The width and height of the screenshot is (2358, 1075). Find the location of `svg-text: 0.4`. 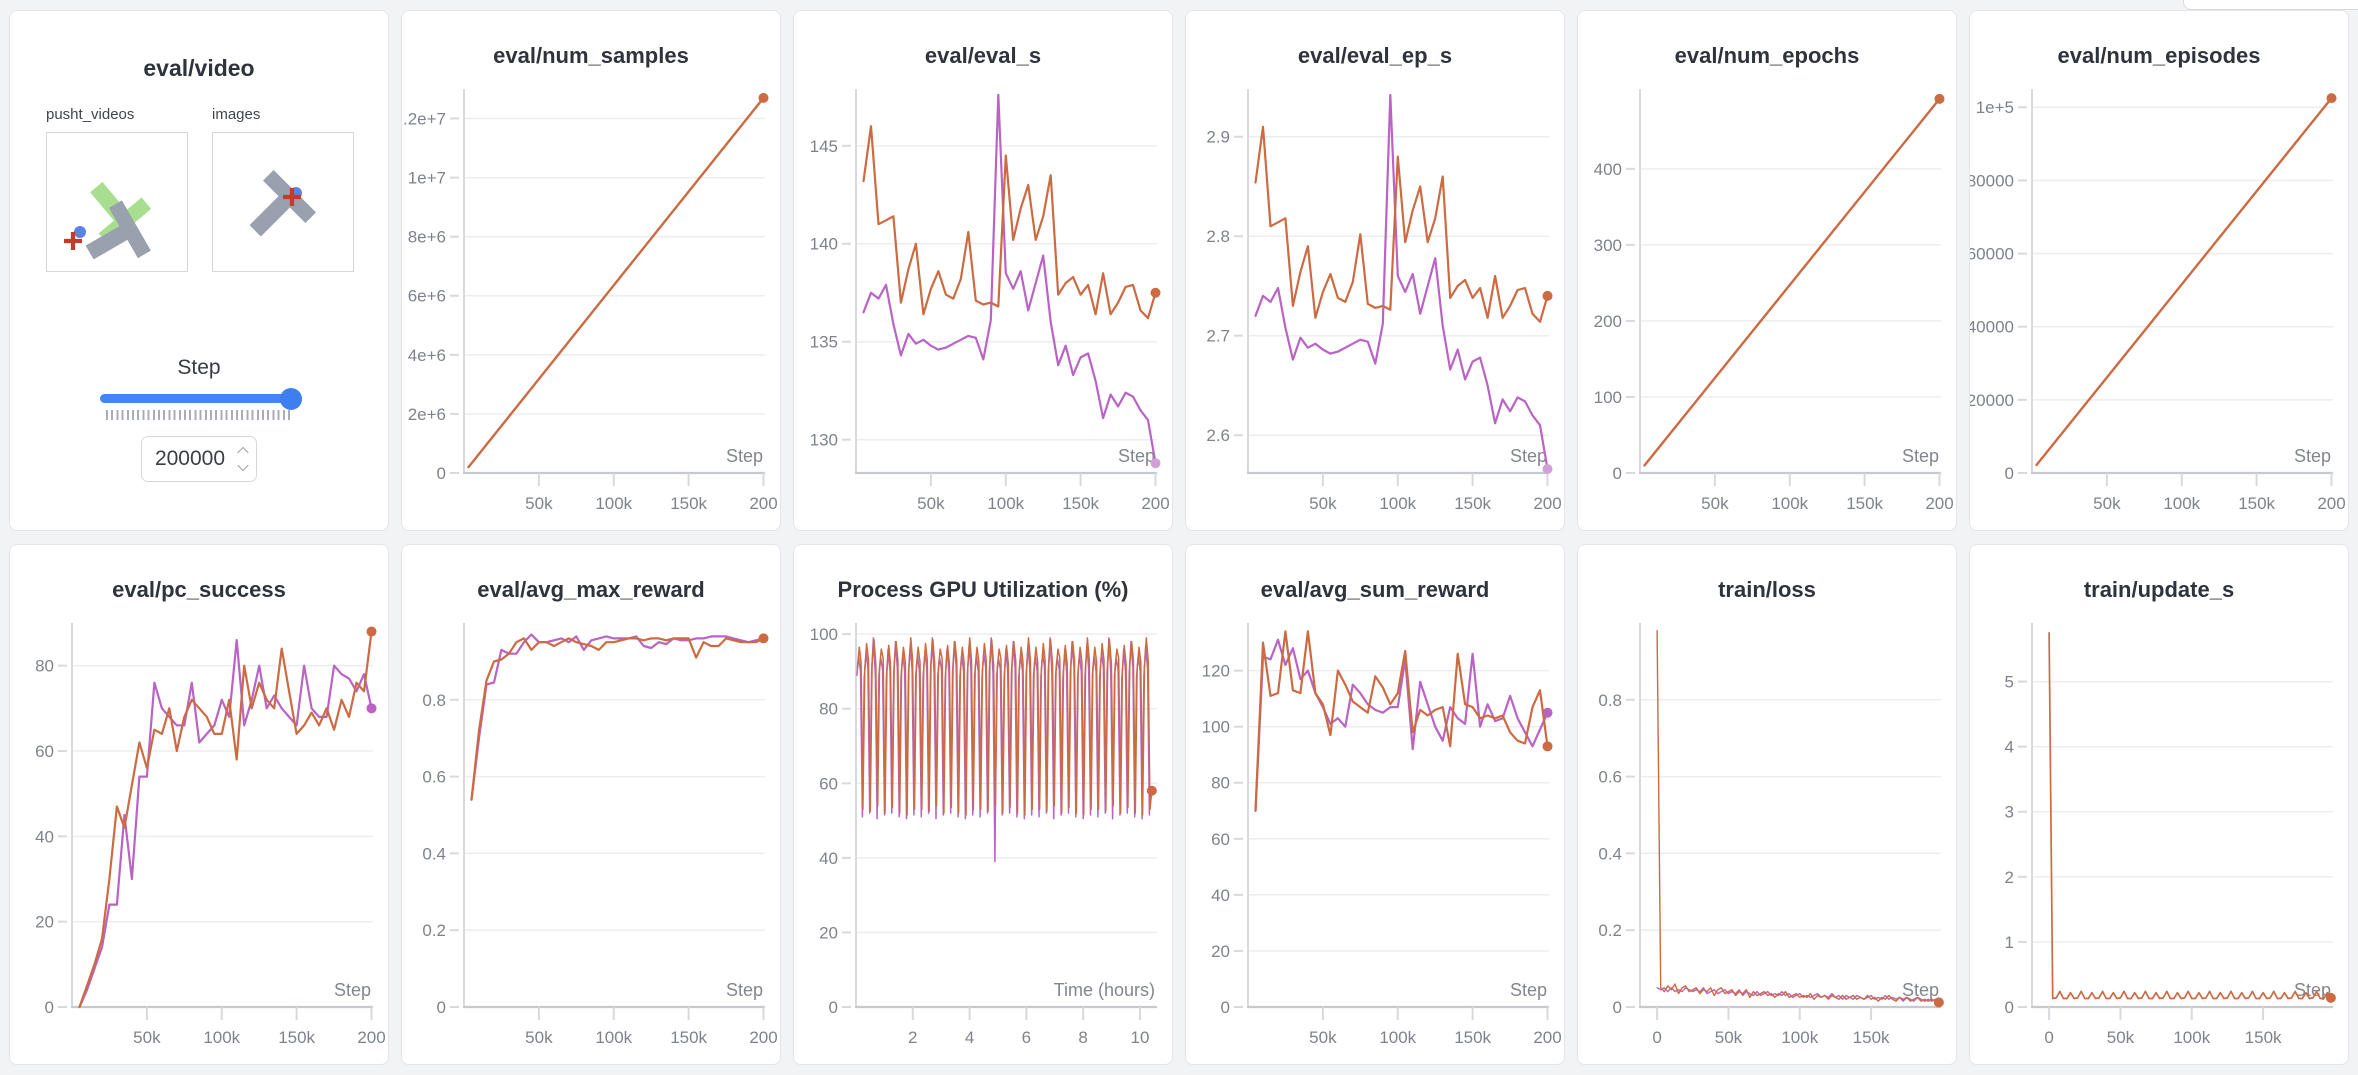

svg-text: 0.4 is located at coordinates (434, 853).